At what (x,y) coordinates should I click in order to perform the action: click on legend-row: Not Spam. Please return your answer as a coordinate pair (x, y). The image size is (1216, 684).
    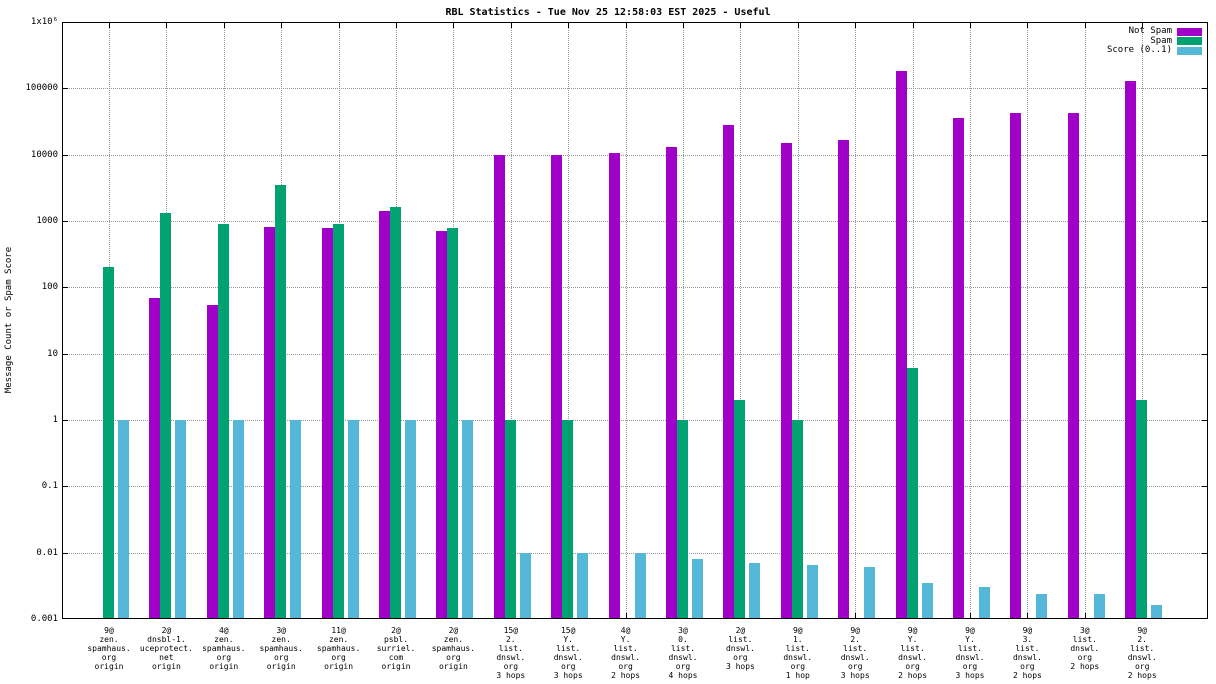
    Looking at the image, I should click on (1165, 31).